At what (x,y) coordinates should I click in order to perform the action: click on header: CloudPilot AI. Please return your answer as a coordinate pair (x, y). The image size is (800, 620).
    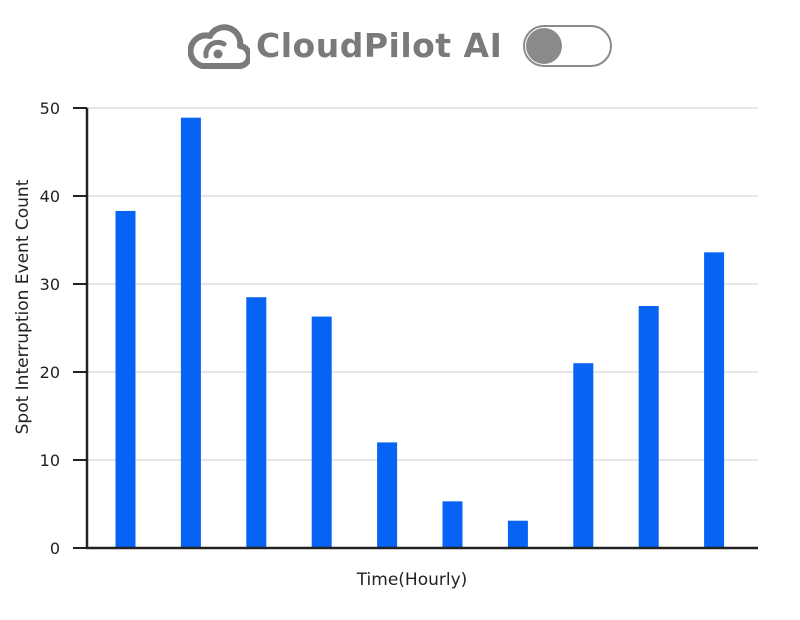
    Looking at the image, I should click on (400, 45).